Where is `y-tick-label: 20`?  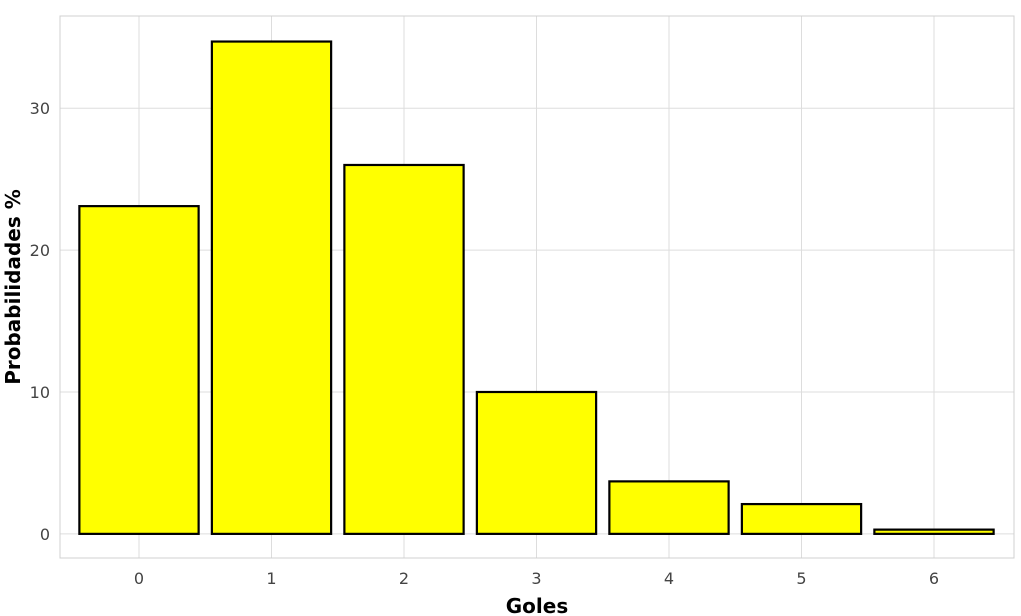
y-tick-label: 20 is located at coordinates (40, 250).